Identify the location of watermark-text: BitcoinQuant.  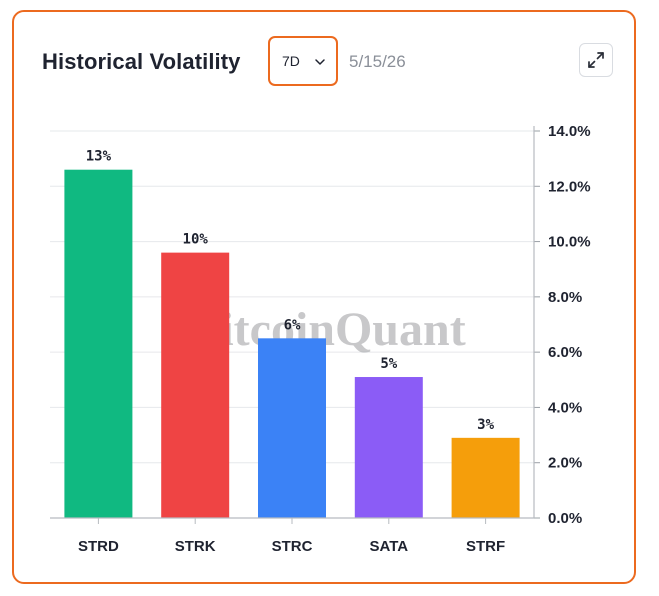
(326, 329).